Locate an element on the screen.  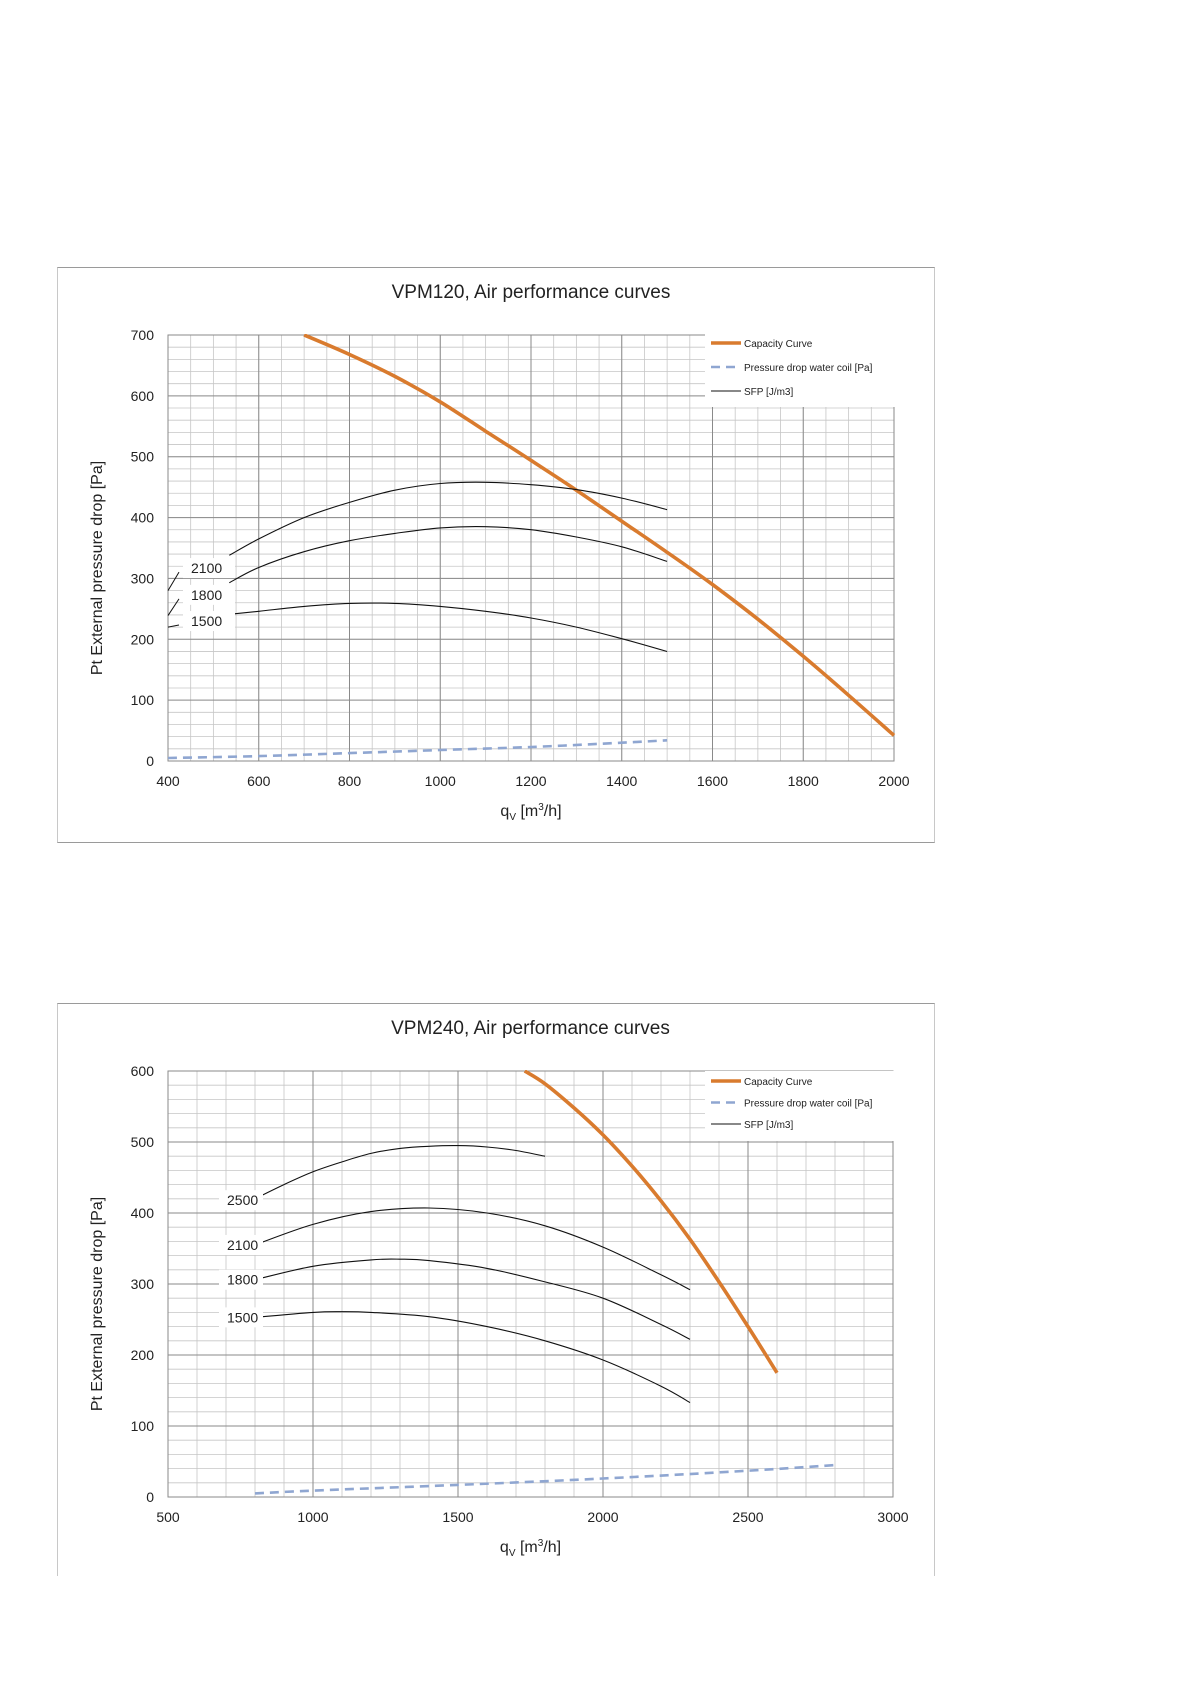
legend-bg is located at coordinates (800, 370).